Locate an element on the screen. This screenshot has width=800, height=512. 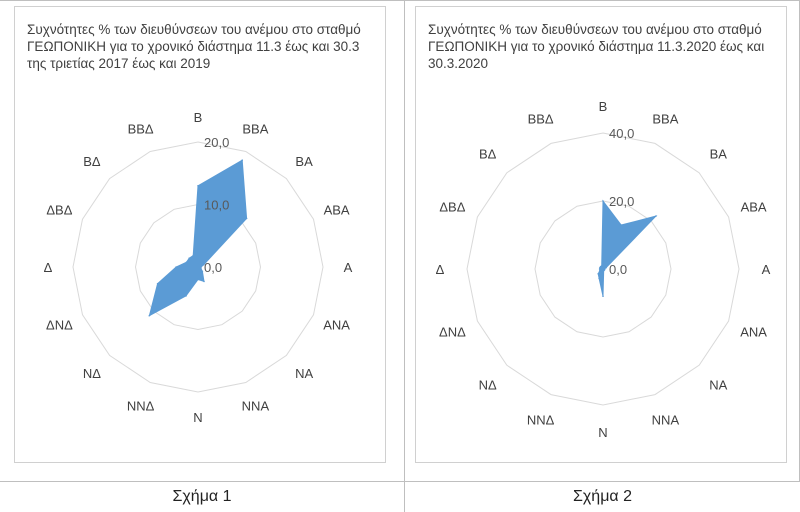
figure-caption-2: Σχήμα 2 is located at coordinates (602, 496).